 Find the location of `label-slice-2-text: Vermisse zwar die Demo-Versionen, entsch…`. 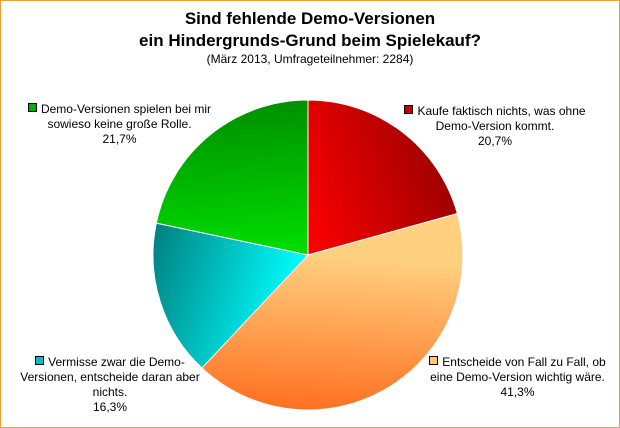

label-slice-2-text: Vermisse zwar die Demo-Versionen, entsch… is located at coordinates (110, 377).